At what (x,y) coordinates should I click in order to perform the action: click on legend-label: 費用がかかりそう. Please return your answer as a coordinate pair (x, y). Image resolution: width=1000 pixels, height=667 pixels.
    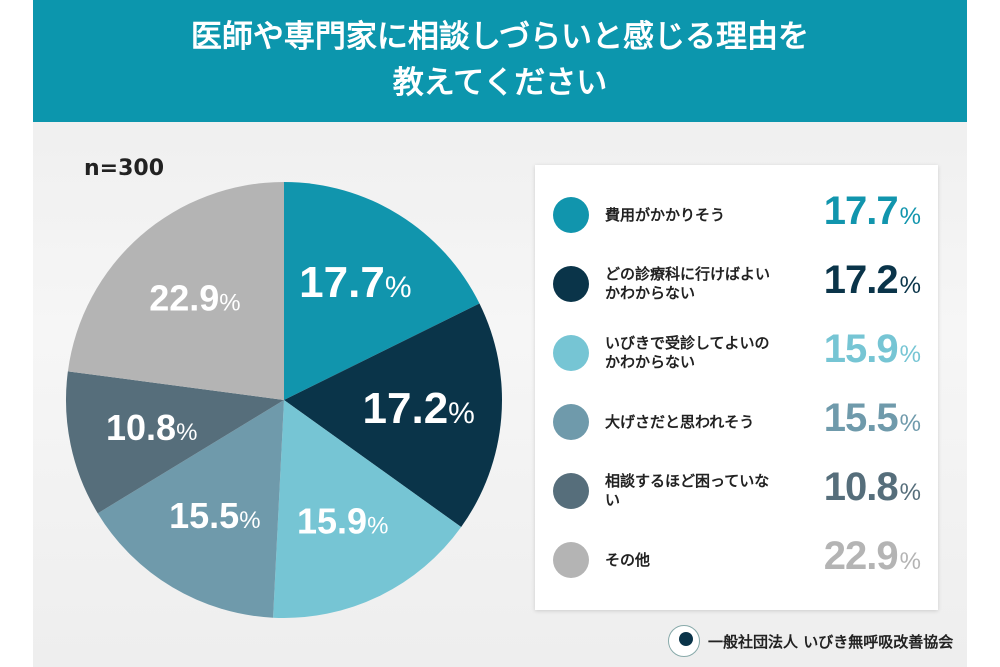
    Looking at the image, I should click on (665, 214).